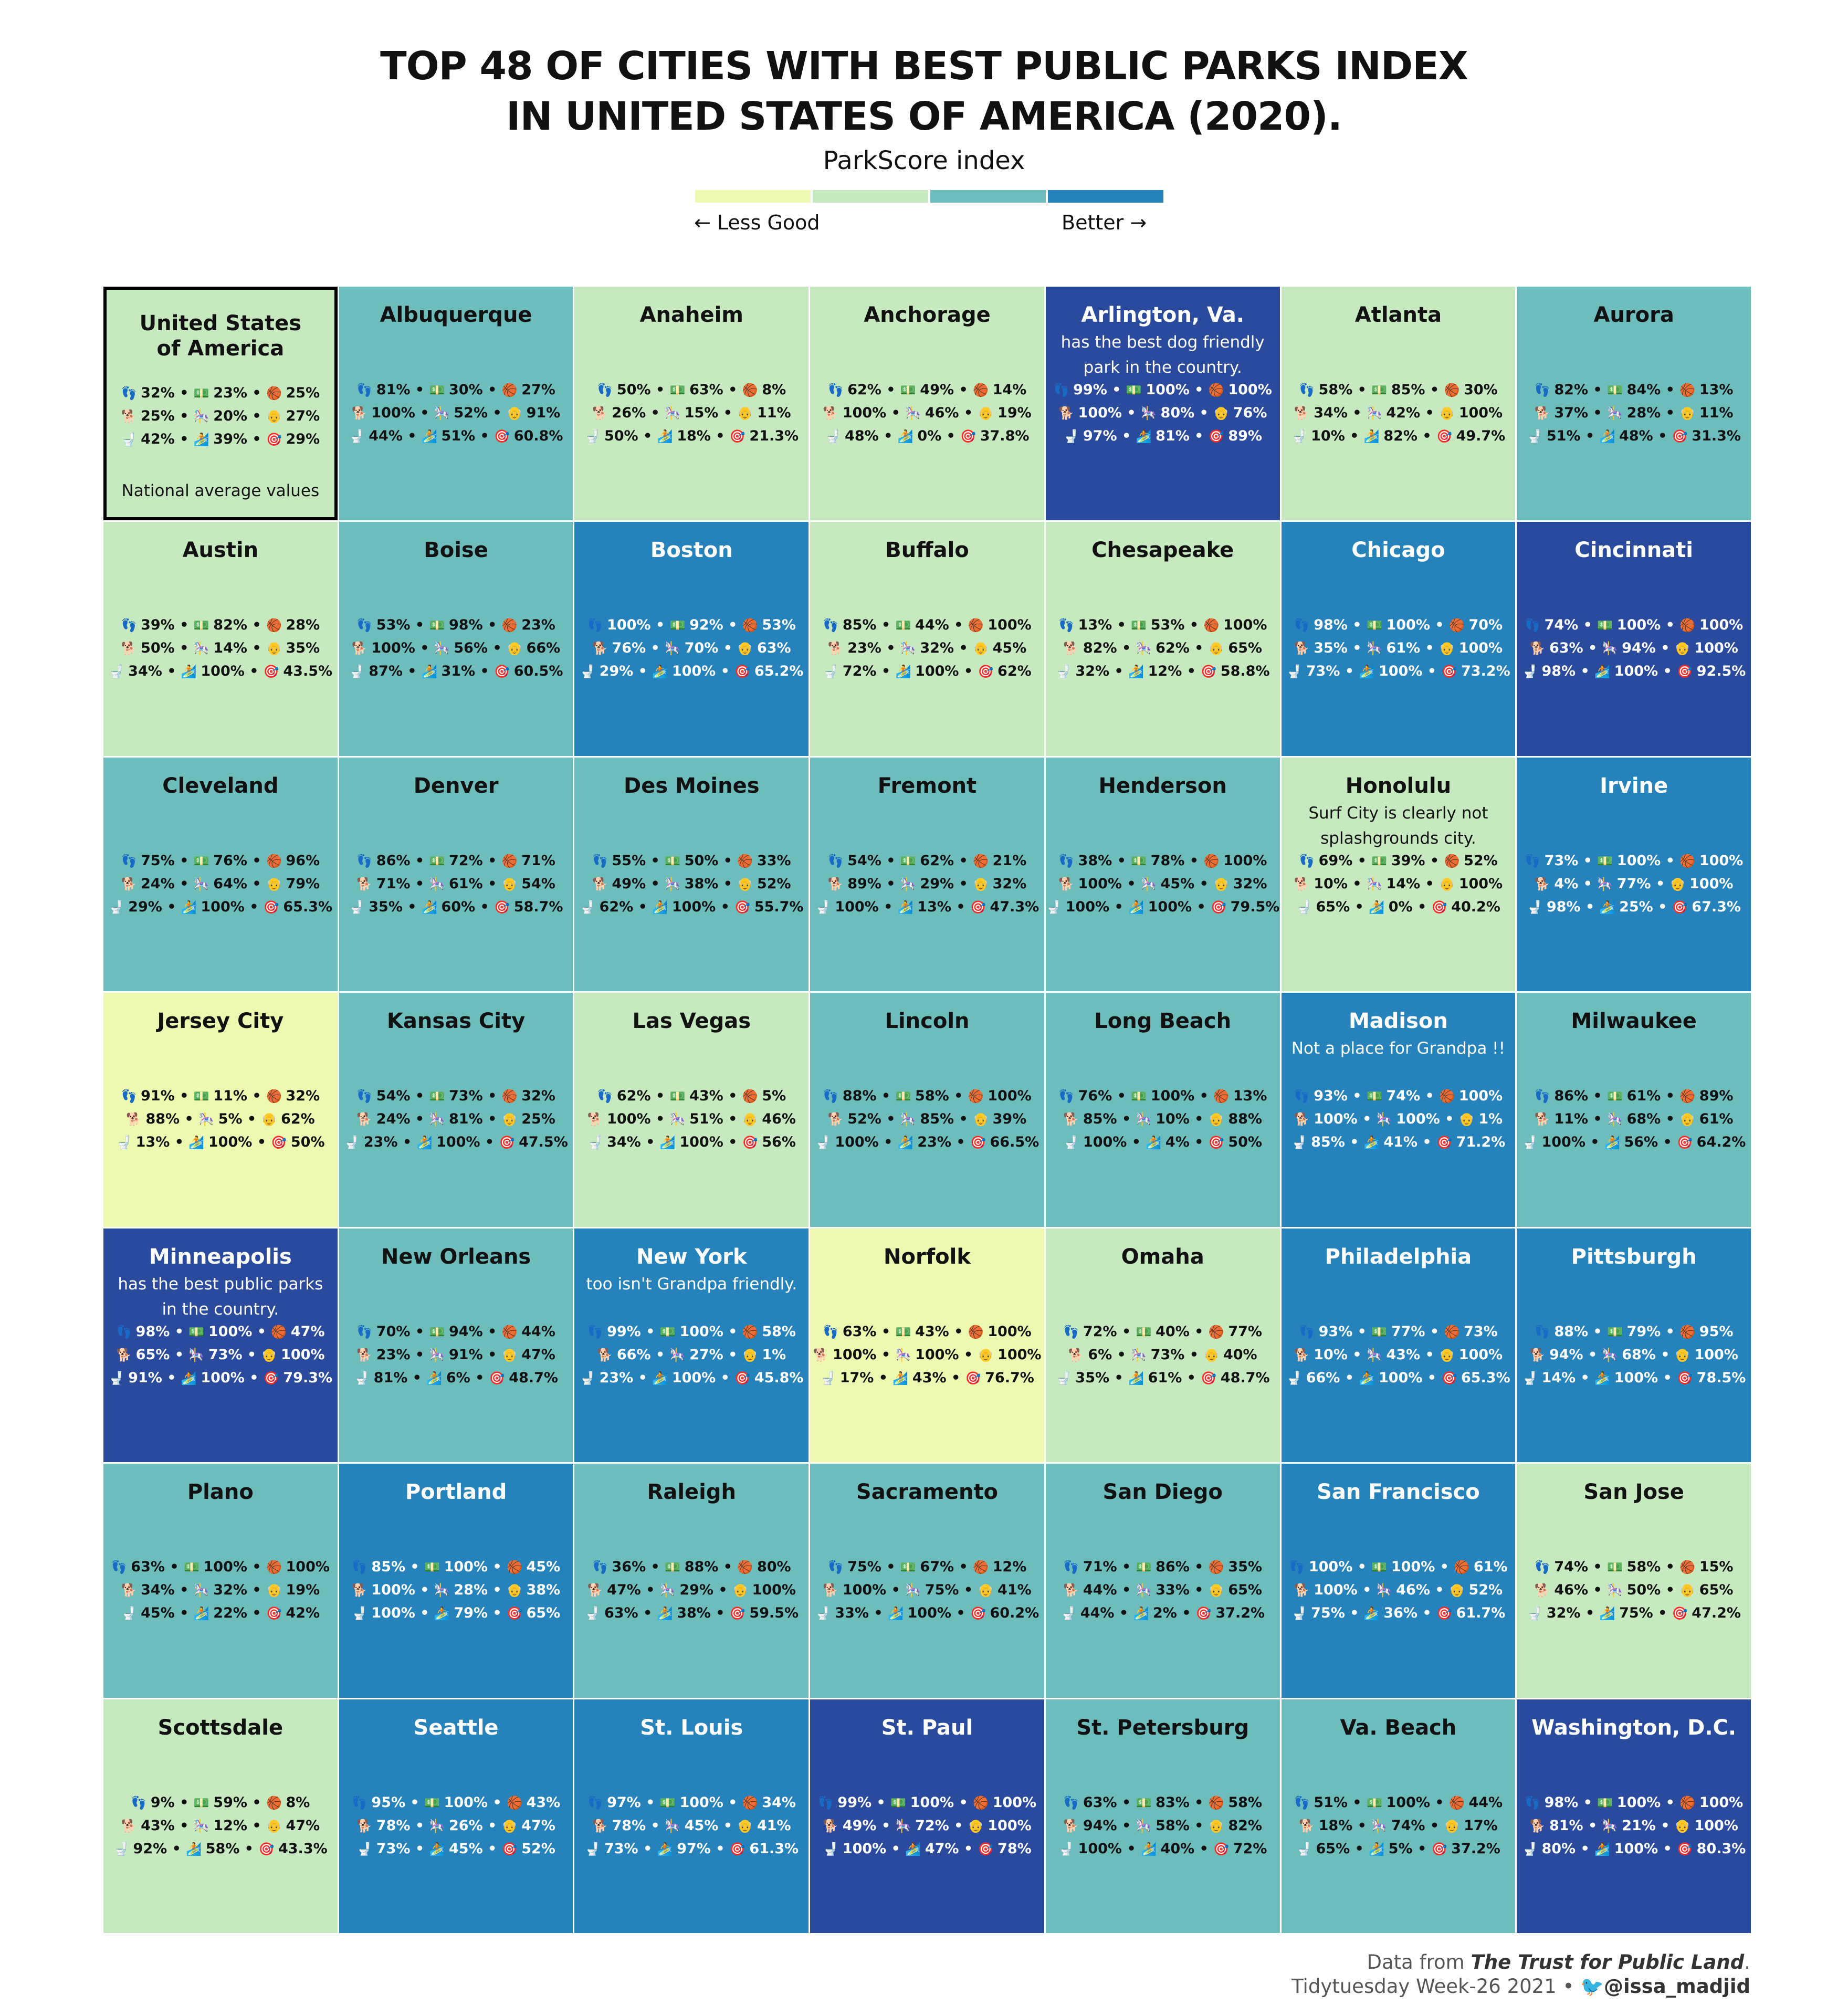 Image resolution: width=1848 pixels, height=2016 pixels. Describe the element at coordinates (927, 861) in the screenshot. I see `stat-row: 👣 54% • 💵 62% • 🏀 21%` at that location.